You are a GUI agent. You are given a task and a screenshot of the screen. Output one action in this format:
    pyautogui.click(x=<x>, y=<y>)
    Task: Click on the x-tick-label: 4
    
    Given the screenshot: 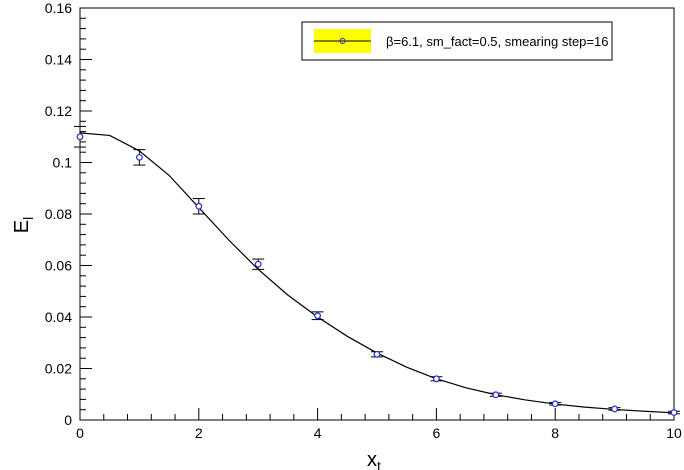 What is the action you would take?
    pyautogui.click(x=318, y=433)
    